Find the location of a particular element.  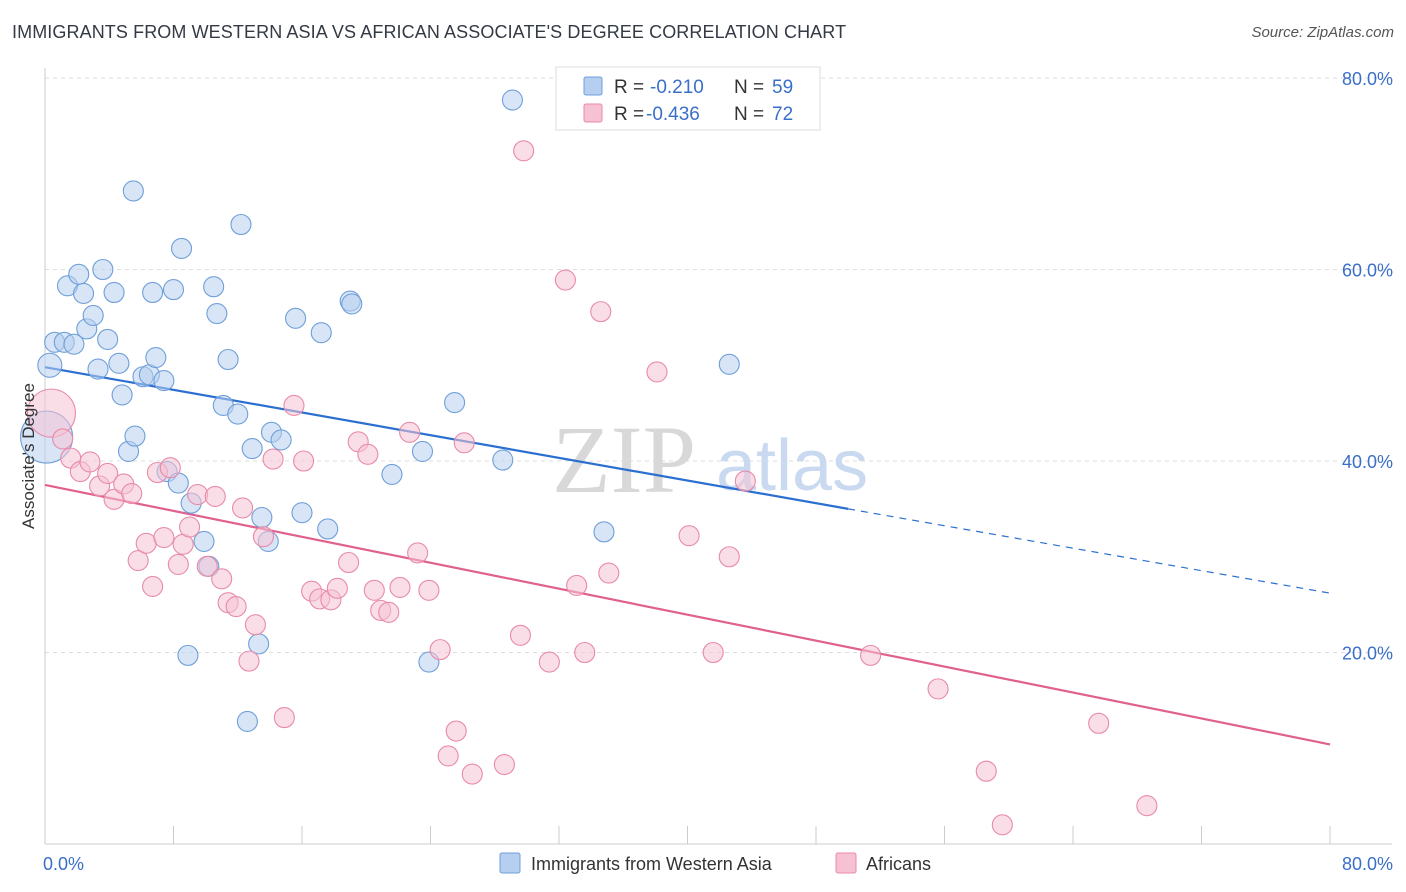

y-tick-label: 80.0% is located at coordinates (1367, 79).